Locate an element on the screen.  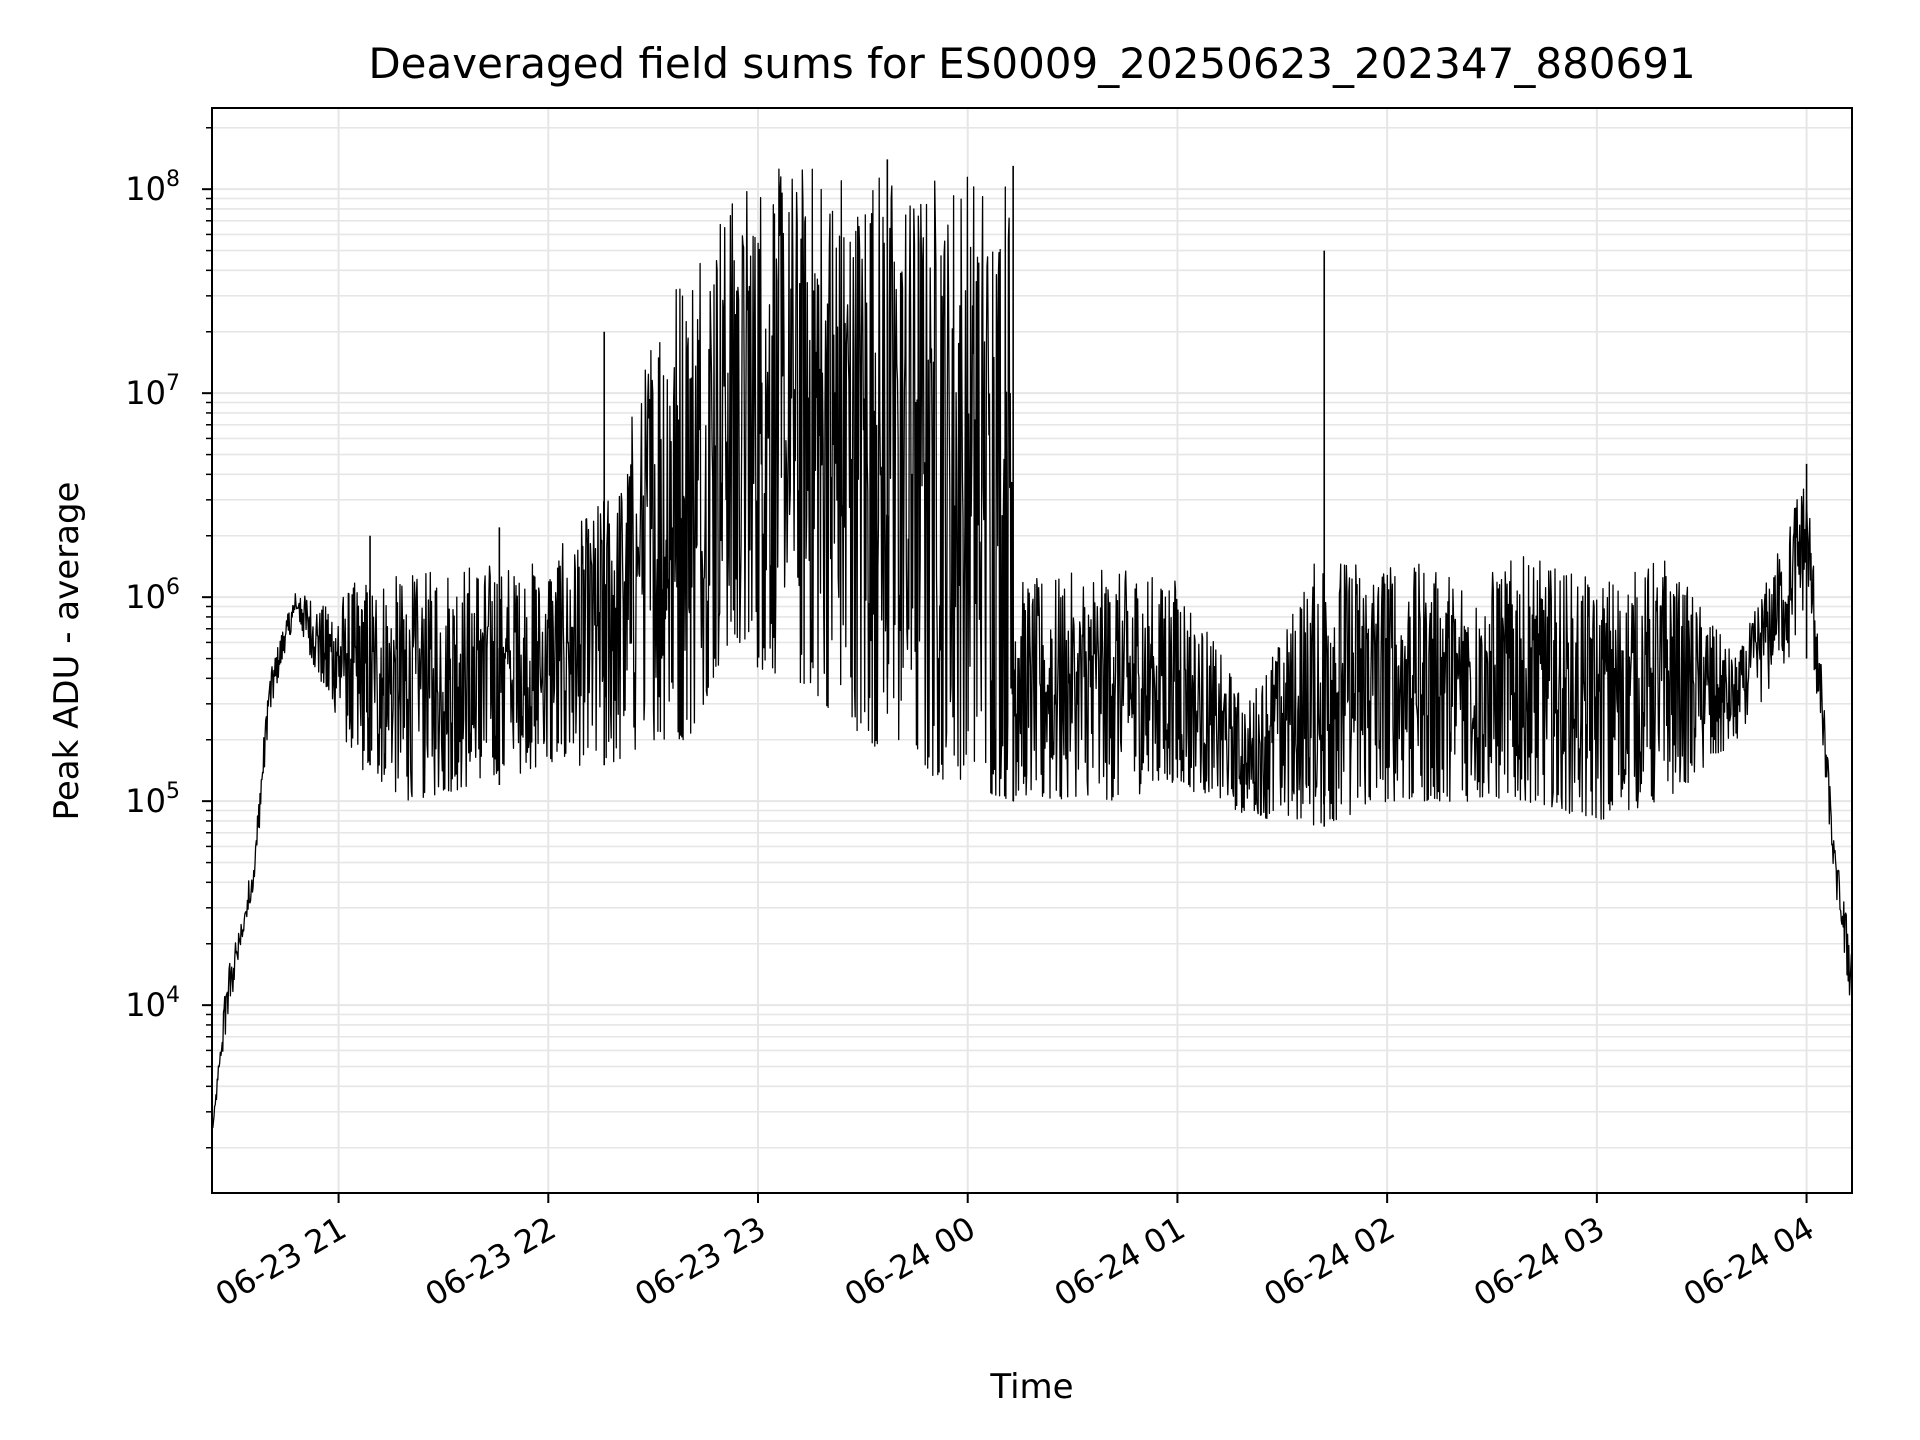
y-axis-label: Peak ADU - average is located at coordinates (67, 651).